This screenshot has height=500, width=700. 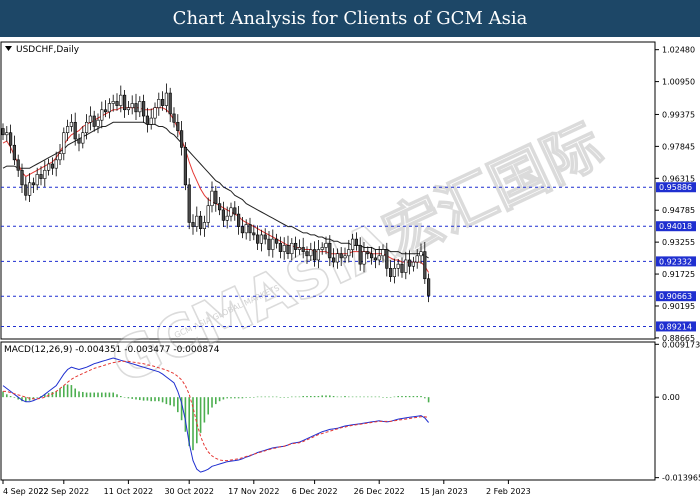 What do you see at coordinates (444, 491) in the screenshot?
I see `time-tick-label: 15 Jan 2023` at bounding box center [444, 491].